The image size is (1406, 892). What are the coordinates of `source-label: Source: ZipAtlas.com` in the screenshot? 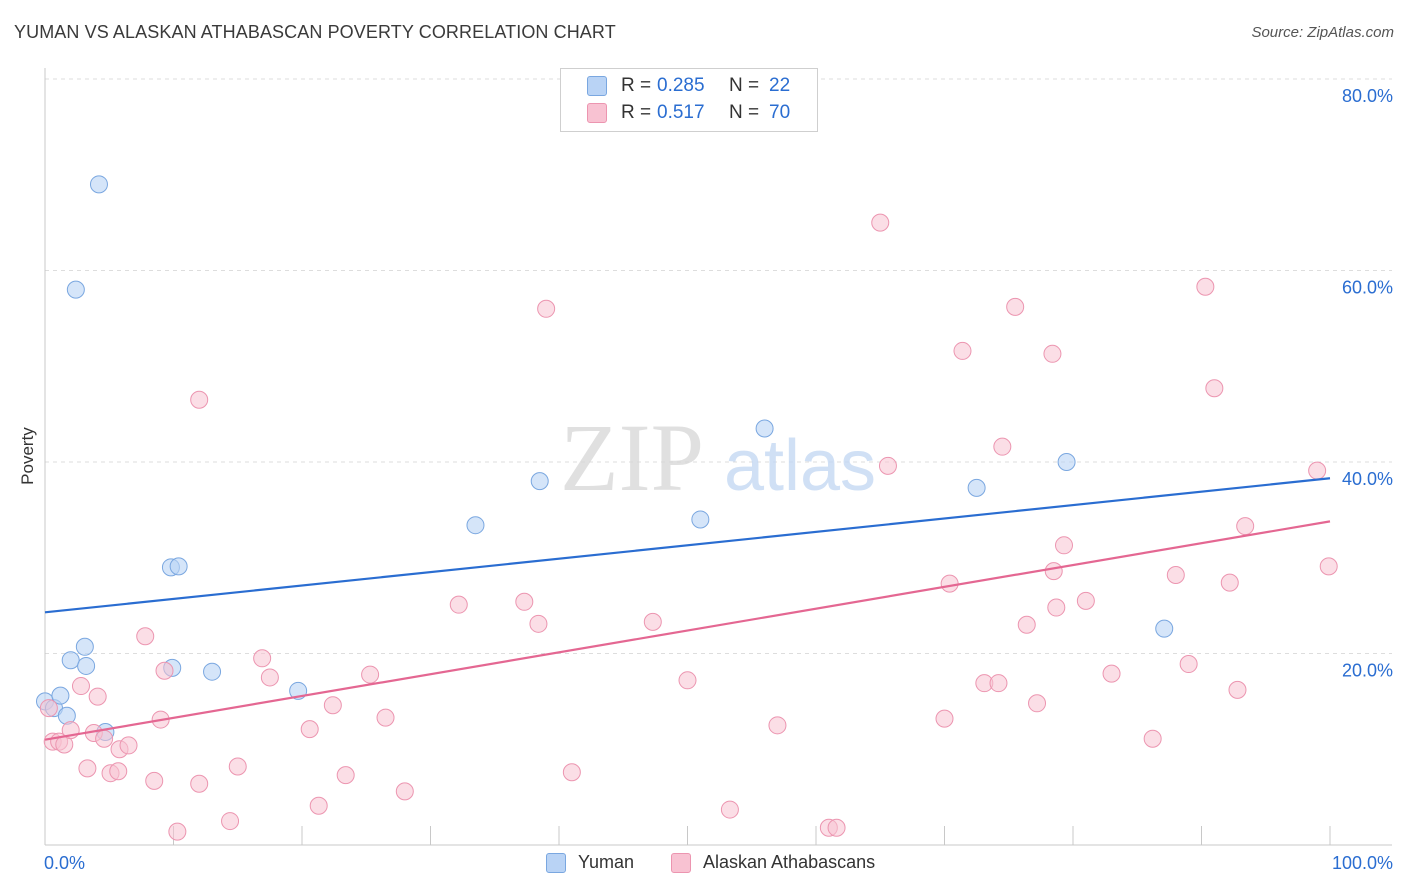 It's located at (1322, 32).